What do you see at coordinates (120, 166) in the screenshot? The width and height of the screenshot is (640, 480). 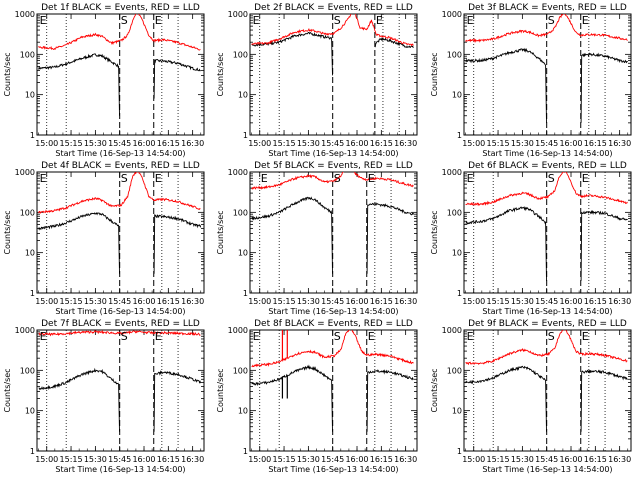 I see `panel-title: Det 4f BLACK = Events, RED = LLD` at bounding box center [120, 166].